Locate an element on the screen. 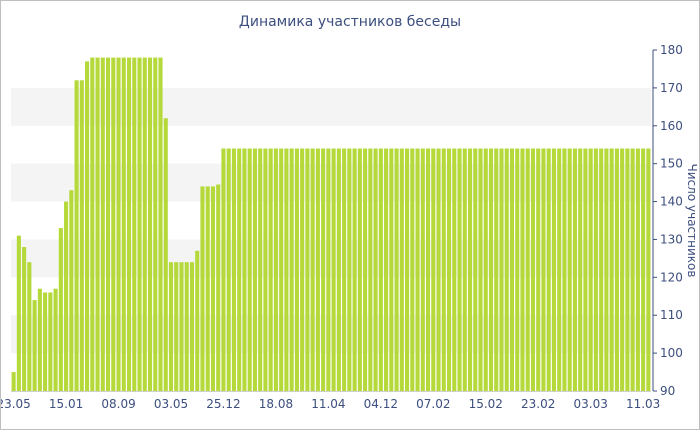  y-tick-label: 110 is located at coordinates (671, 315).